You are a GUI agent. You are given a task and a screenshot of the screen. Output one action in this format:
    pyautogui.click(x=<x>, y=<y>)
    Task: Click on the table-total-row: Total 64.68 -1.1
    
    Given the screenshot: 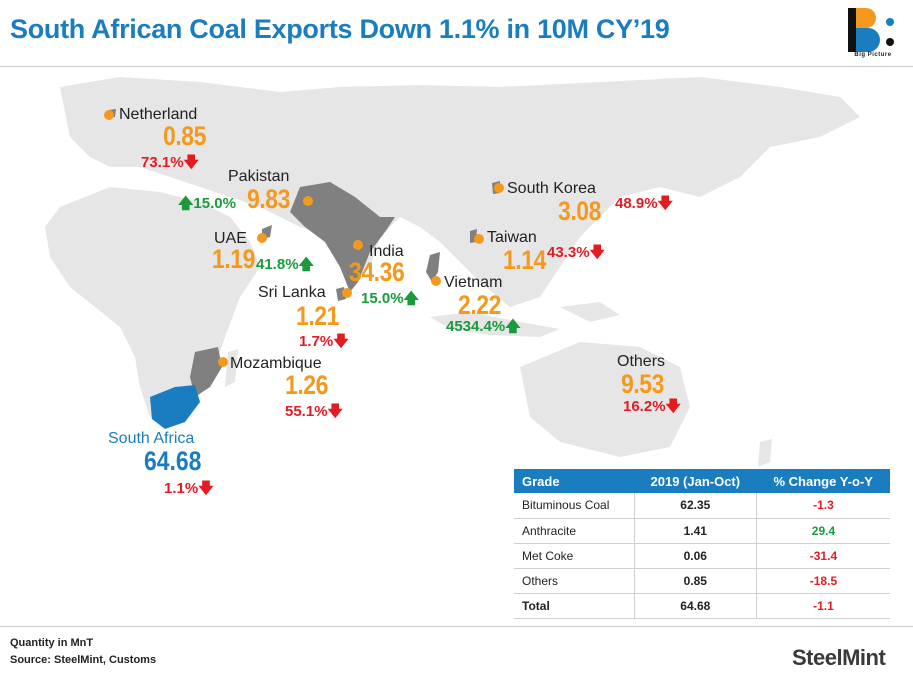 What is the action you would take?
    pyautogui.click(x=702, y=606)
    